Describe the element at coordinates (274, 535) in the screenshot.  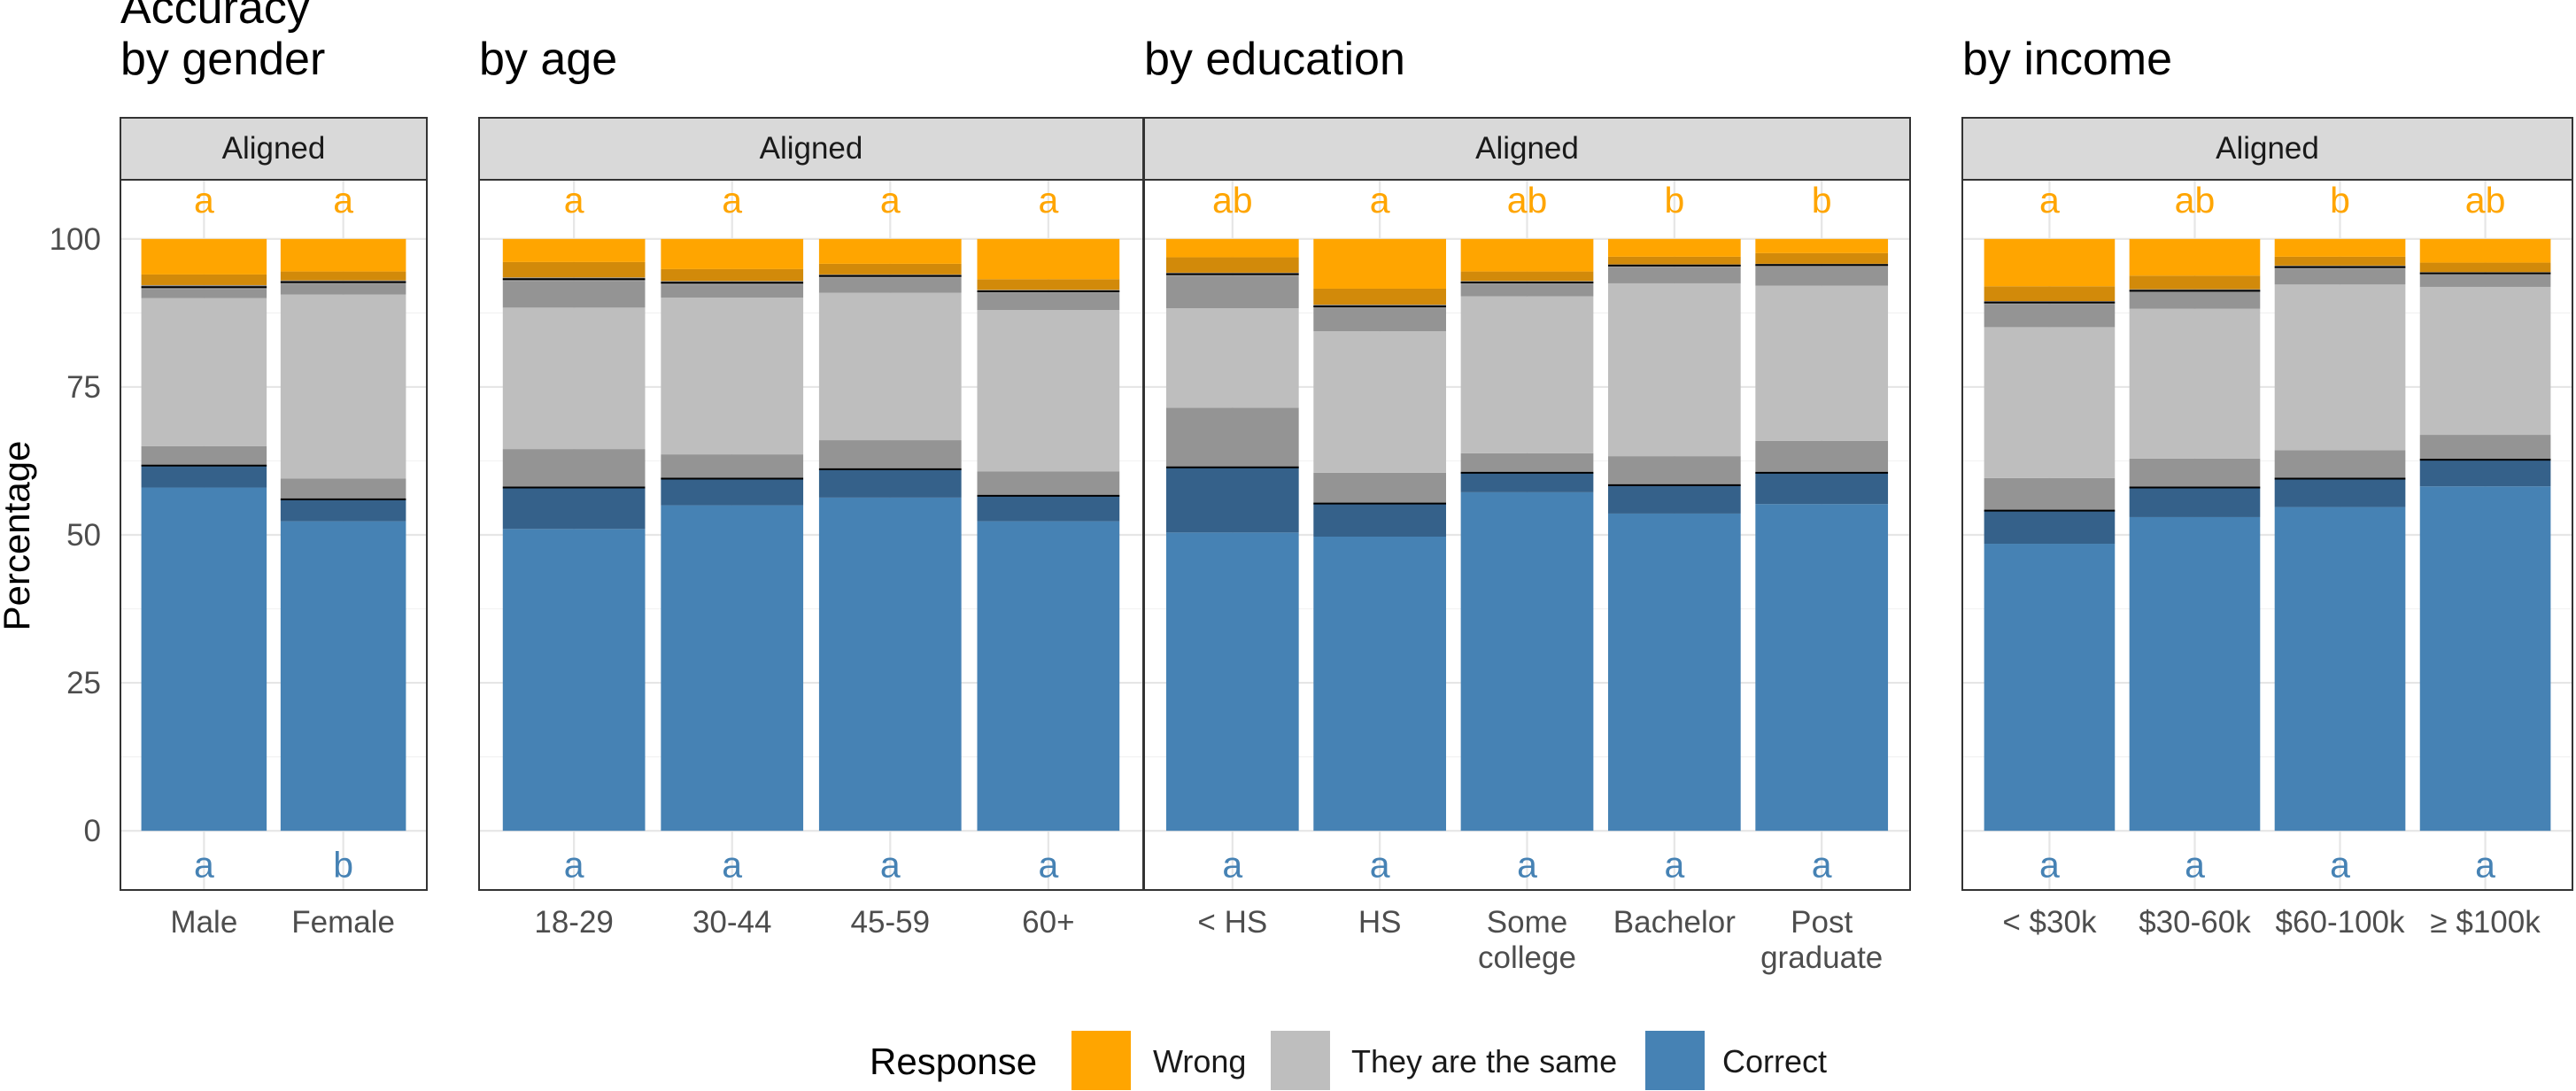
I see `panel-border` at that location.